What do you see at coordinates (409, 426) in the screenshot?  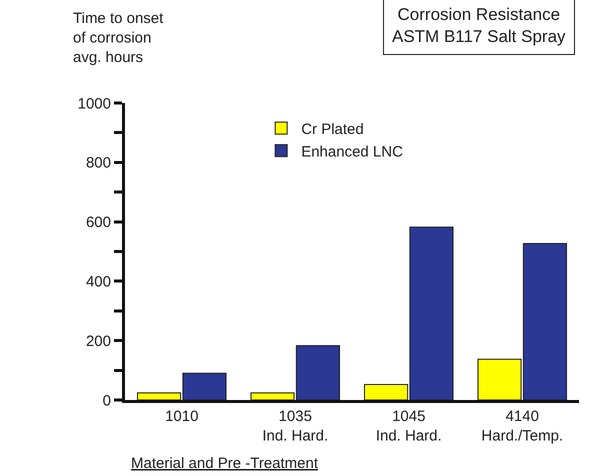 I see `x-tick-label: 1045 Ind. Hard.` at bounding box center [409, 426].